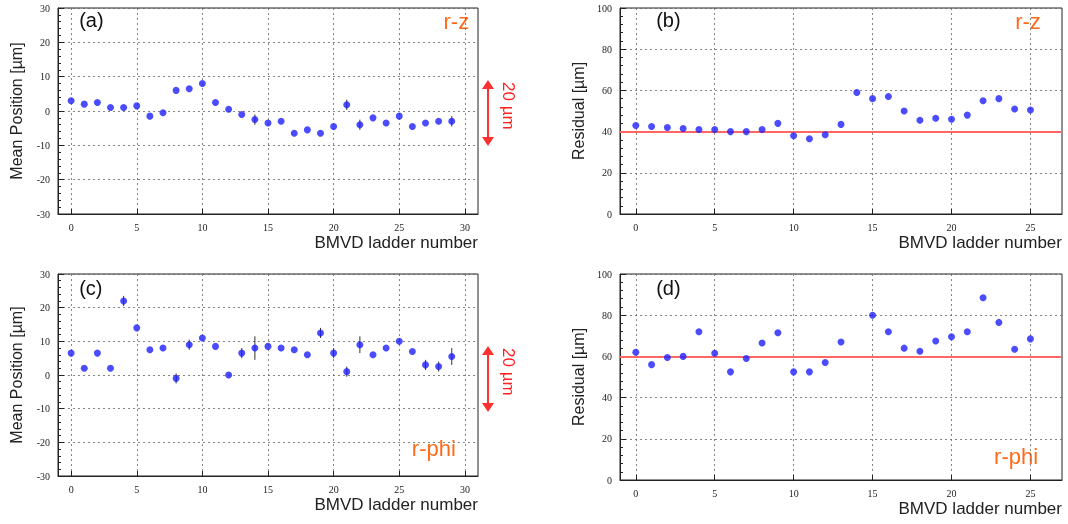 This screenshot has width=1068, height=524. I want to click on y-tick-label: 80, so click(607, 315).